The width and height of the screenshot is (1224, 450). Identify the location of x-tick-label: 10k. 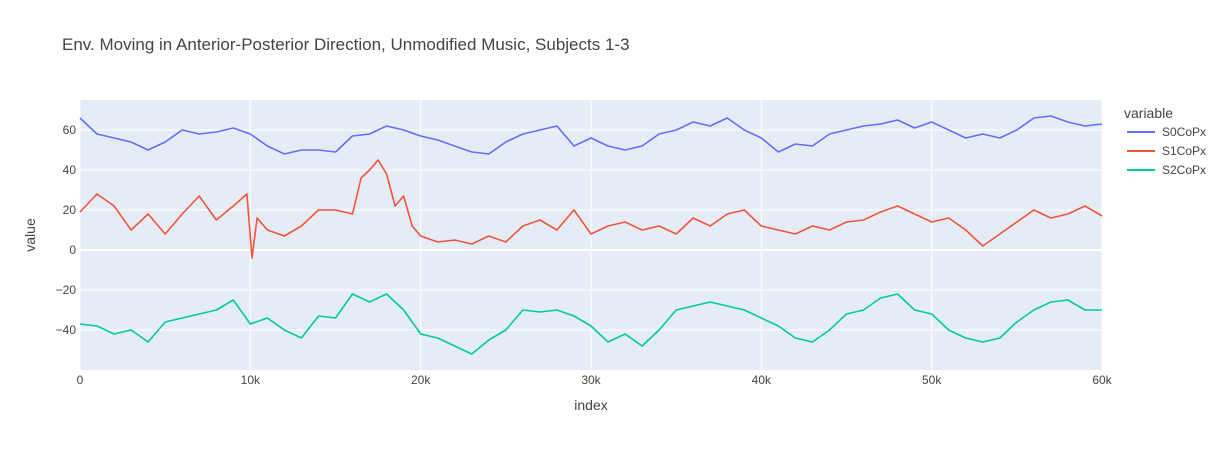
(251, 380).